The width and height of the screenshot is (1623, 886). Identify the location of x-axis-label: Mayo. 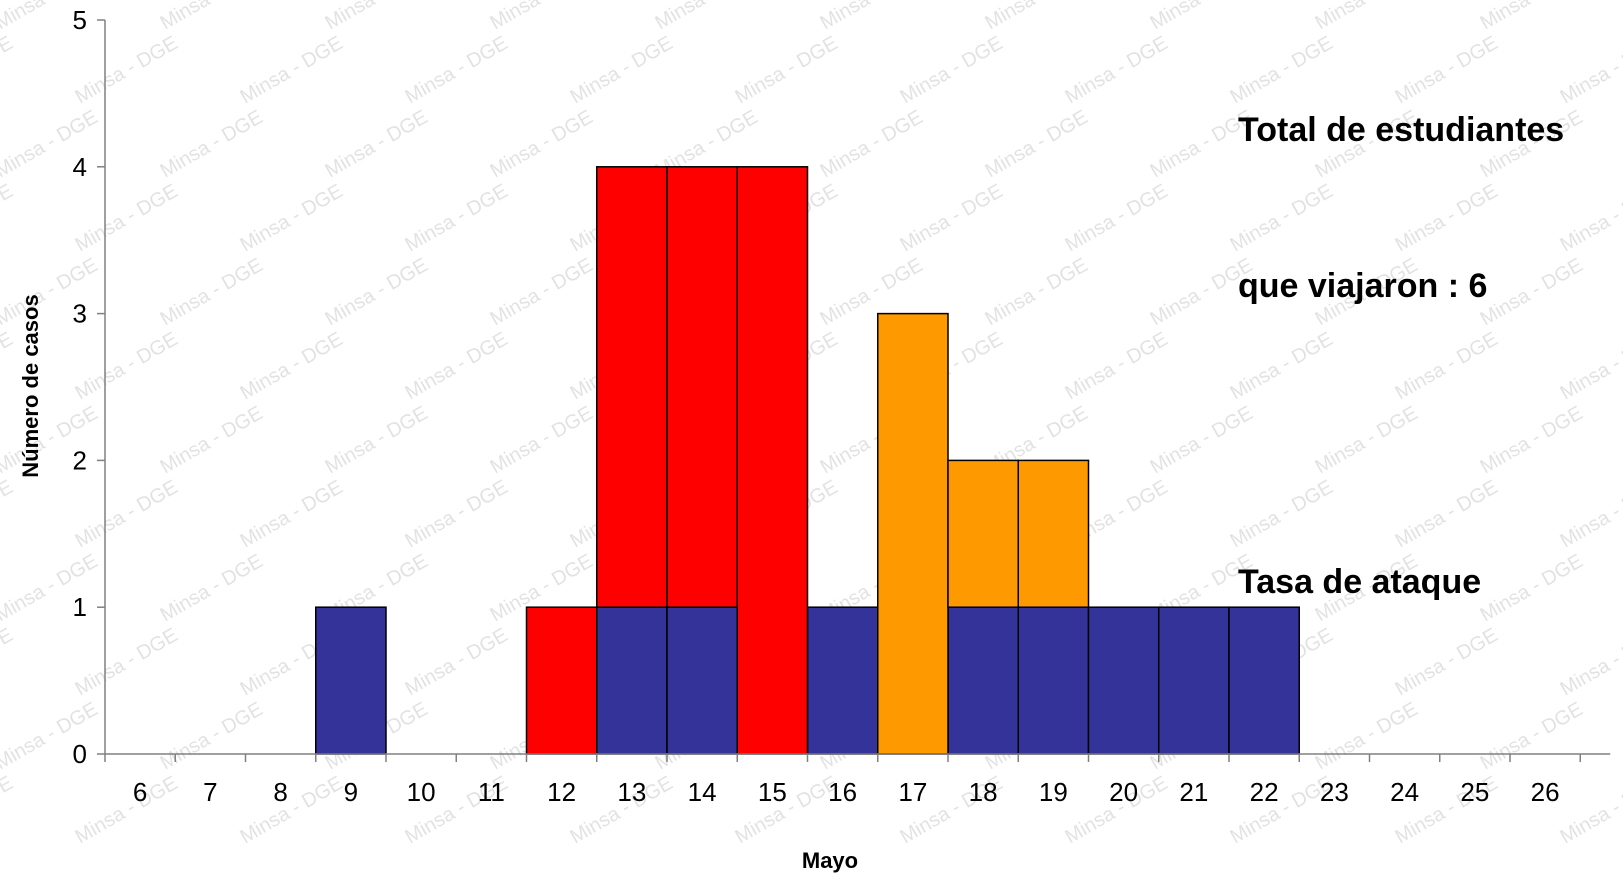
(830, 860).